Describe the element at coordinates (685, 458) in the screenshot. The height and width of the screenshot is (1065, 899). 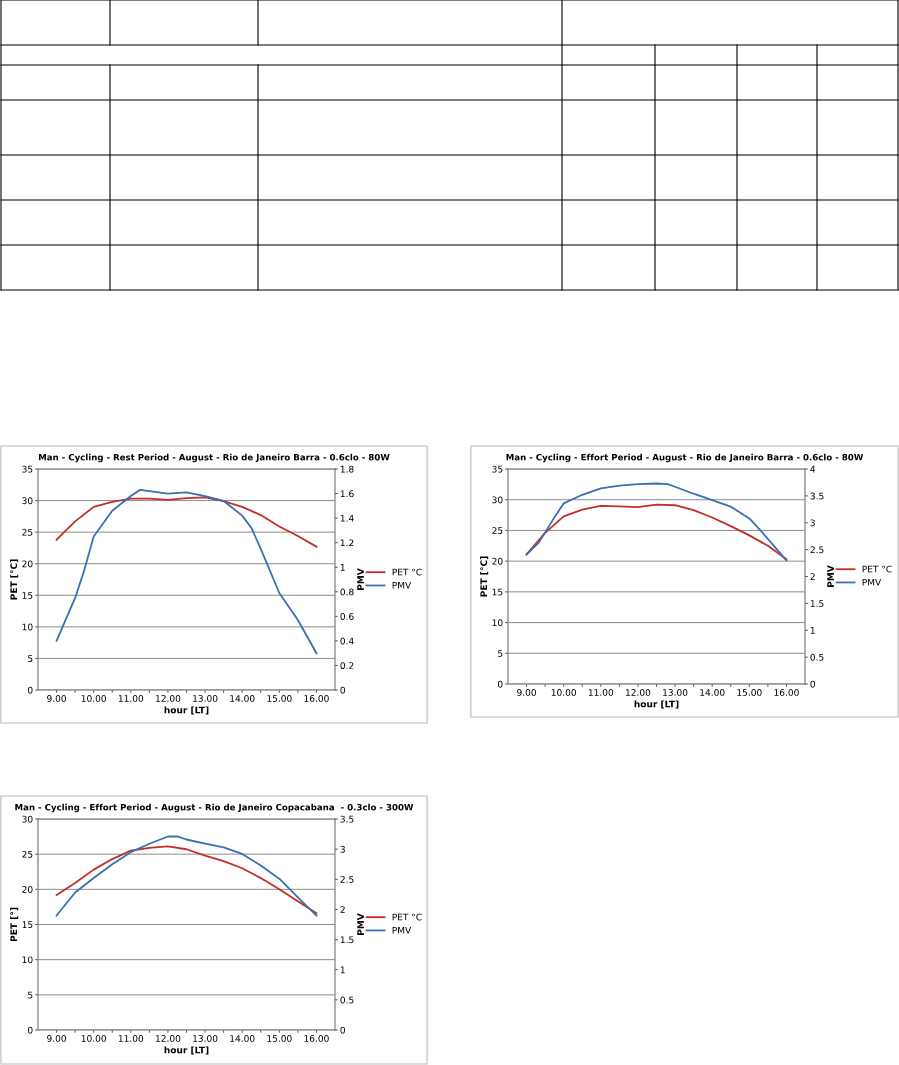
I see `chart-title: Man - Cycling - Effort Period - August - Rio de Janeiro Barra - 0.6clo - 80W` at that location.